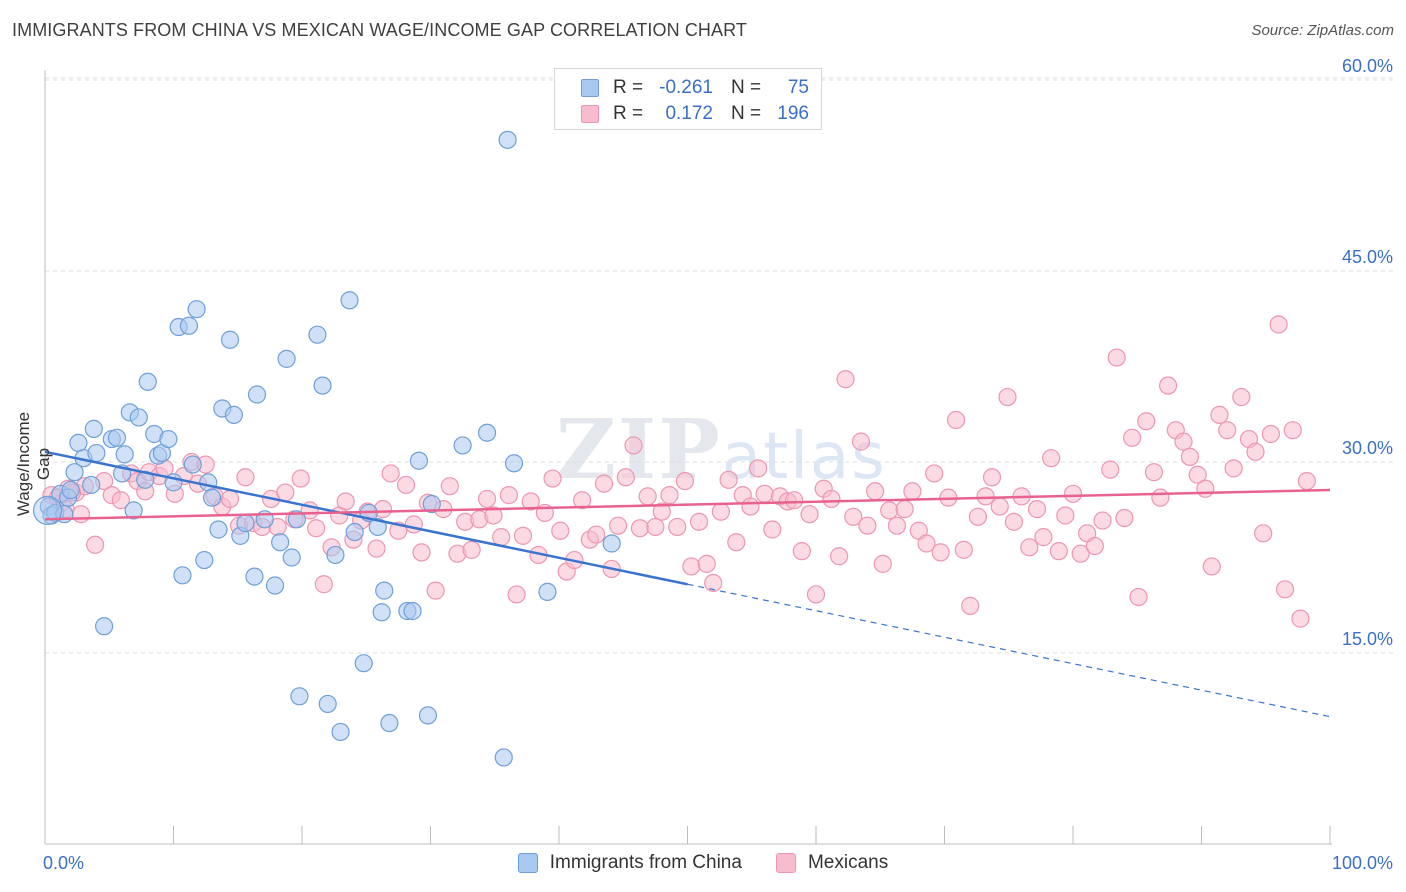 The width and height of the screenshot is (1406, 892). I want to click on legend-label-mexicans: Mexicans, so click(848, 862).